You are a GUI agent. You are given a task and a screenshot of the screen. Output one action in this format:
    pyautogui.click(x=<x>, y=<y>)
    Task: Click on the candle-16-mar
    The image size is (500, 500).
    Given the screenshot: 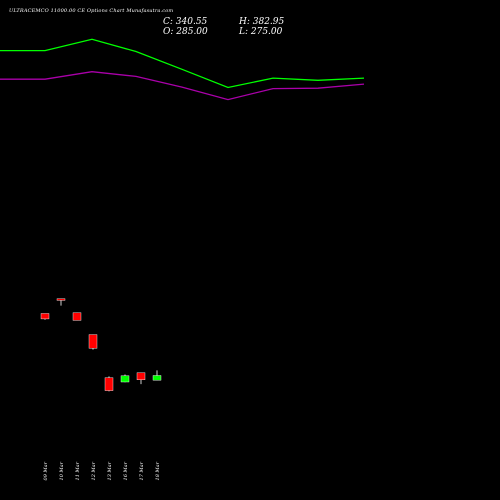 What is the action you would take?
    pyautogui.click(x=125, y=378)
    